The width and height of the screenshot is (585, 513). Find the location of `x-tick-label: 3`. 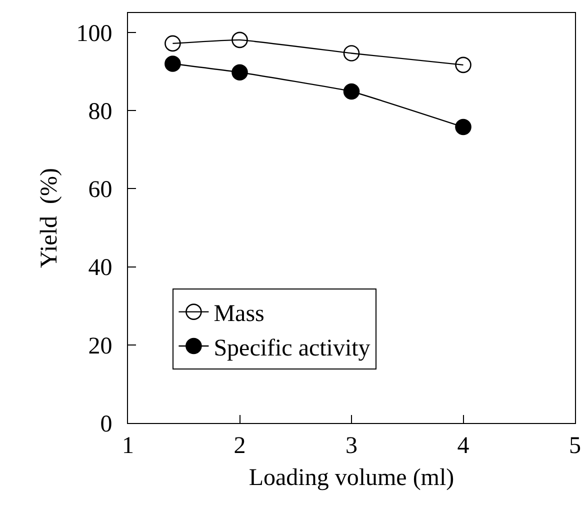

x-tick-label: 3 is located at coordinates (352, 445).